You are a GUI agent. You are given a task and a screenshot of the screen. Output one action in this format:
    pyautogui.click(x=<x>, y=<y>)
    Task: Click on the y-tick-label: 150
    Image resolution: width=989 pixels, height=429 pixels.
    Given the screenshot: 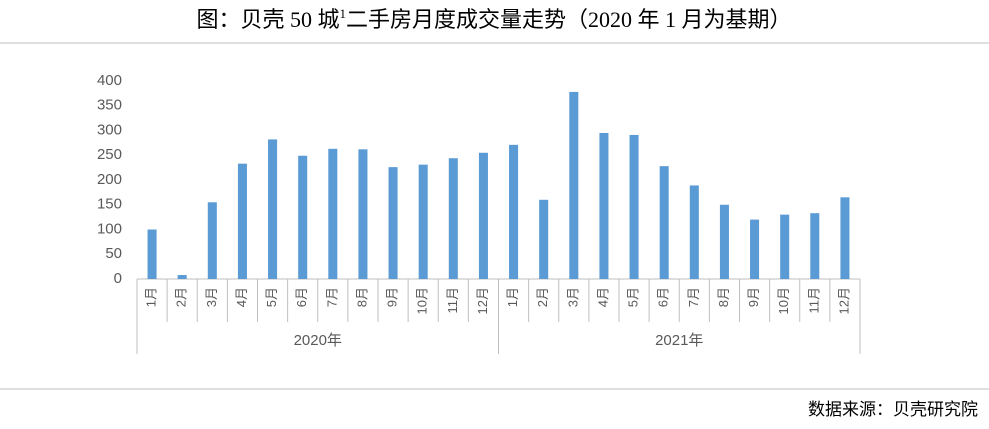 What is the action you would take?
    pyautogui.click(x=109, y=204)
    